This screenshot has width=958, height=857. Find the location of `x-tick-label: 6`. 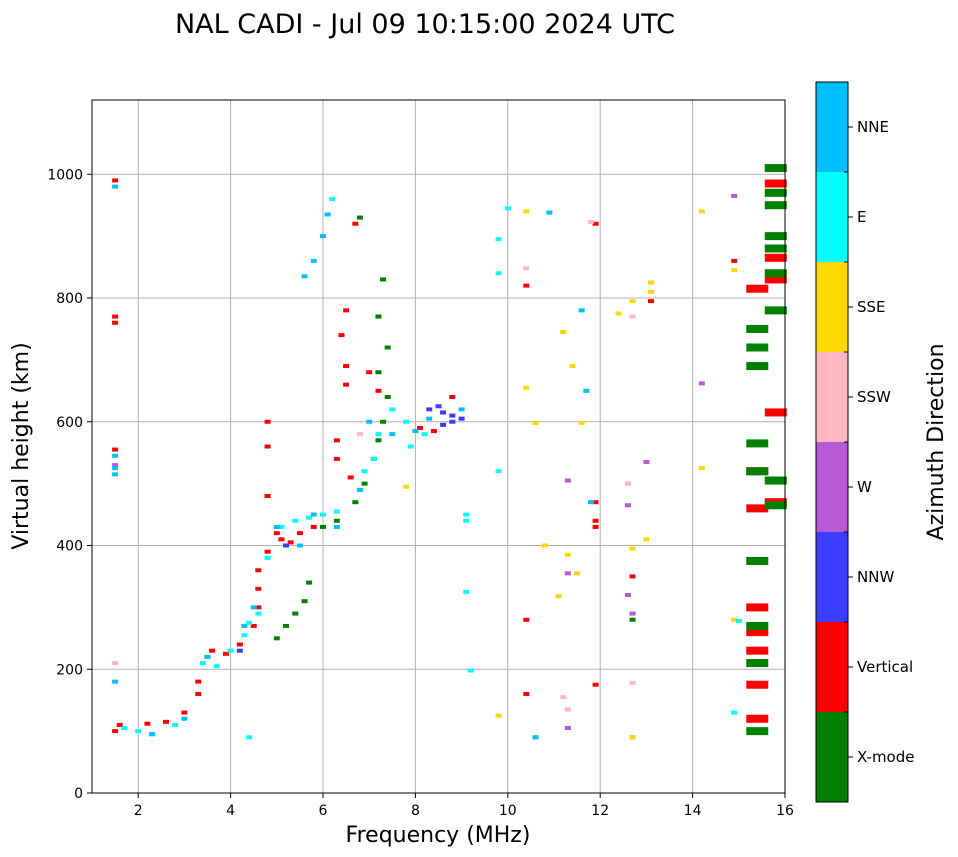

x-tick-label: 6 is located at coordinates (323, 811).